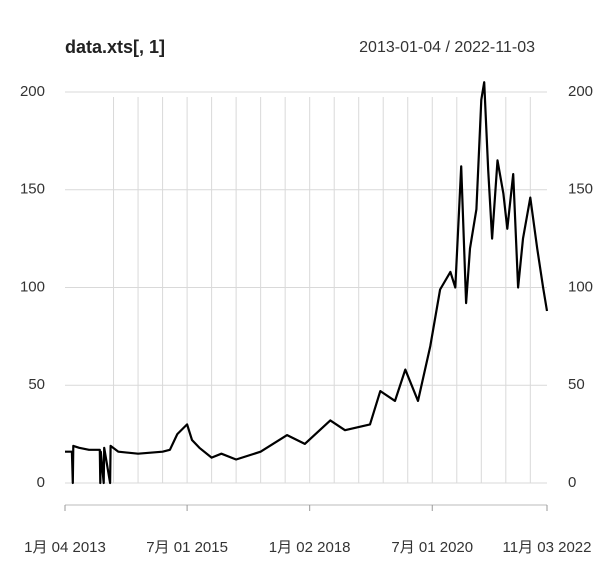 Image resolution: width=612 pixels, height=570 pixels. What do you see at coordinates (432, 547) in the screenshot?
I see `x-tick-label: 7月 01 2020` at bounding box center [432, 547].